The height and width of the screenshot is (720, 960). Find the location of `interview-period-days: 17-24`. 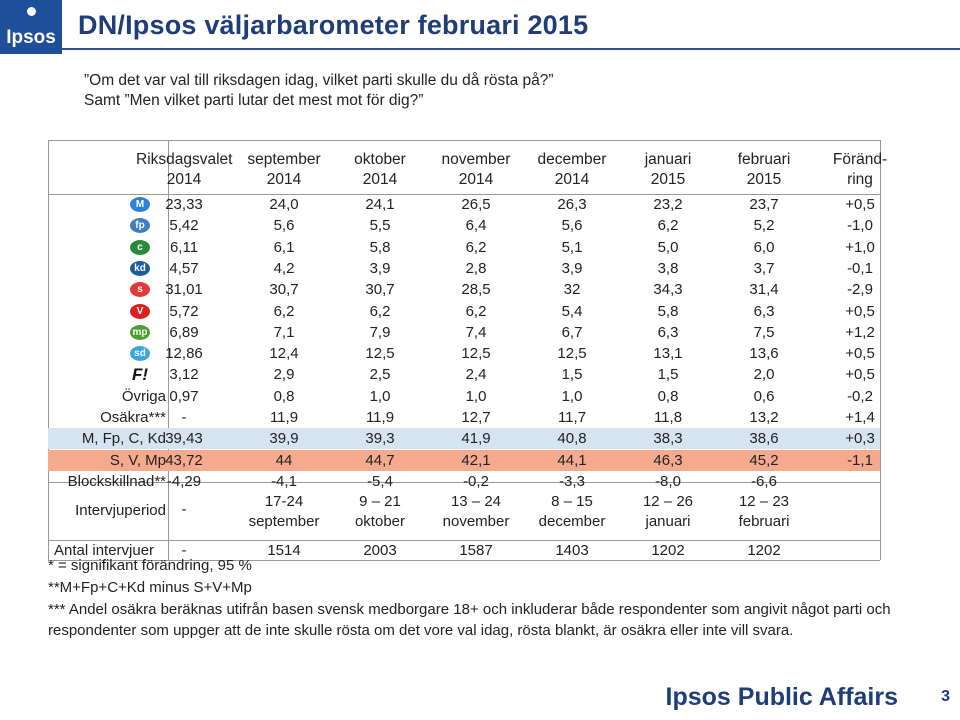

interview-period-days: 17-24 is located at coordinates (284, 501).